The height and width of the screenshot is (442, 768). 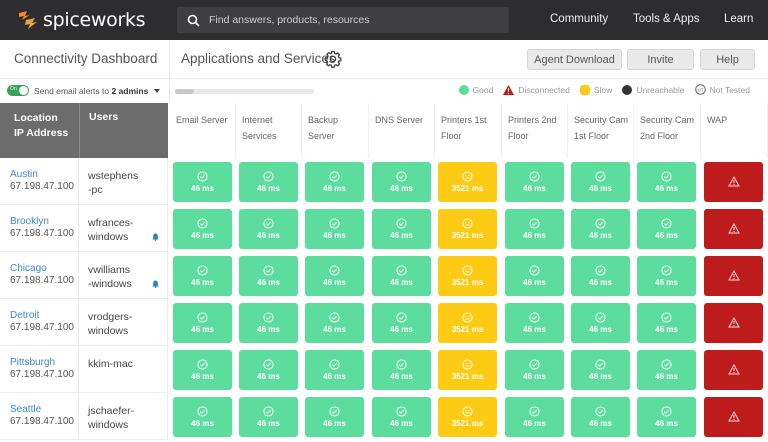 What do you see at coordinates (91, 91) in the screenshot?
I see `alerts-text: Send email alerts to 2 admins` at bounding box center [91, 91].